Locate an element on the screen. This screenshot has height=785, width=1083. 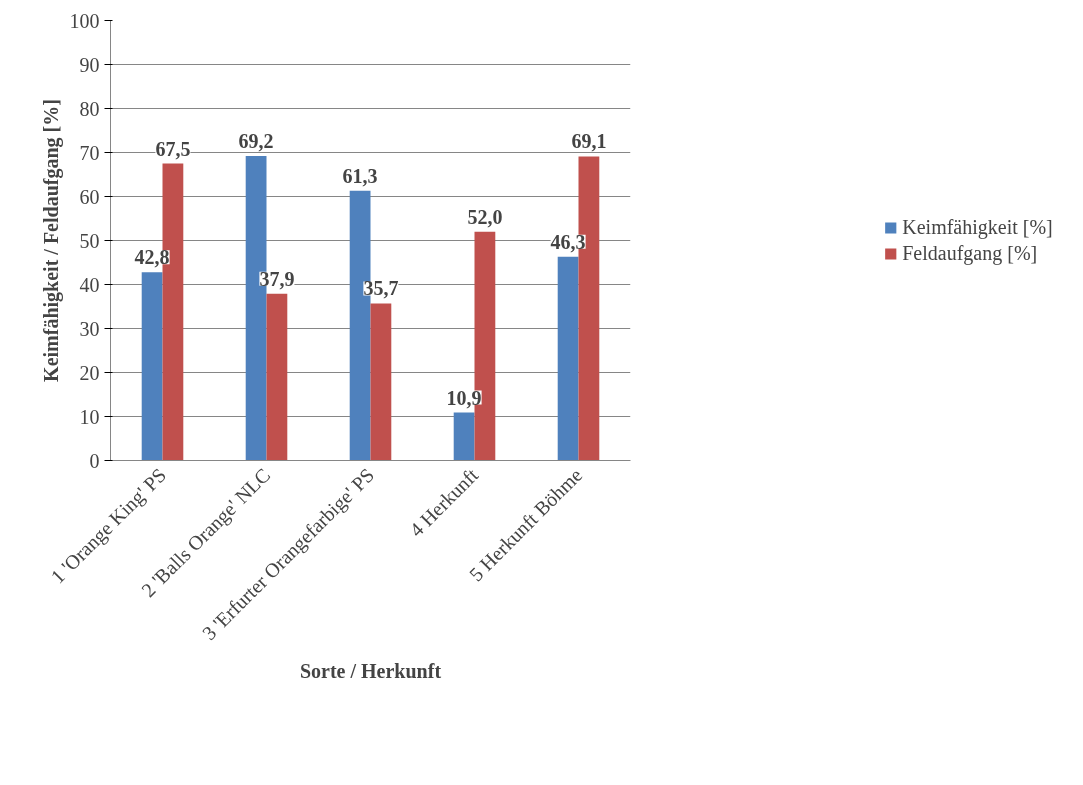
y-tick-label: 0 is located at coordinates (94, 460).